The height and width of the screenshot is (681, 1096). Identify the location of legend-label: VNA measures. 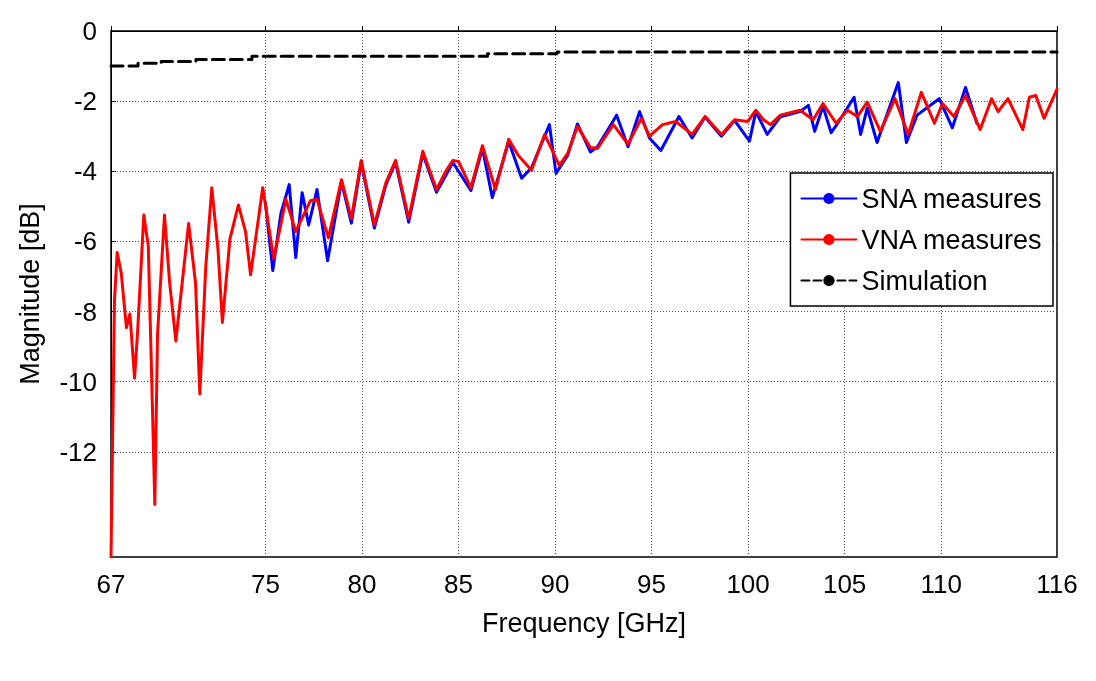
(951, 239).